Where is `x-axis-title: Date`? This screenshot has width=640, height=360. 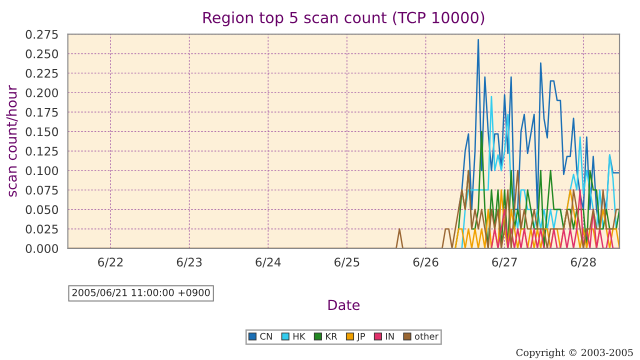
x-axis-title: Date is located at coordinates (344, 305).